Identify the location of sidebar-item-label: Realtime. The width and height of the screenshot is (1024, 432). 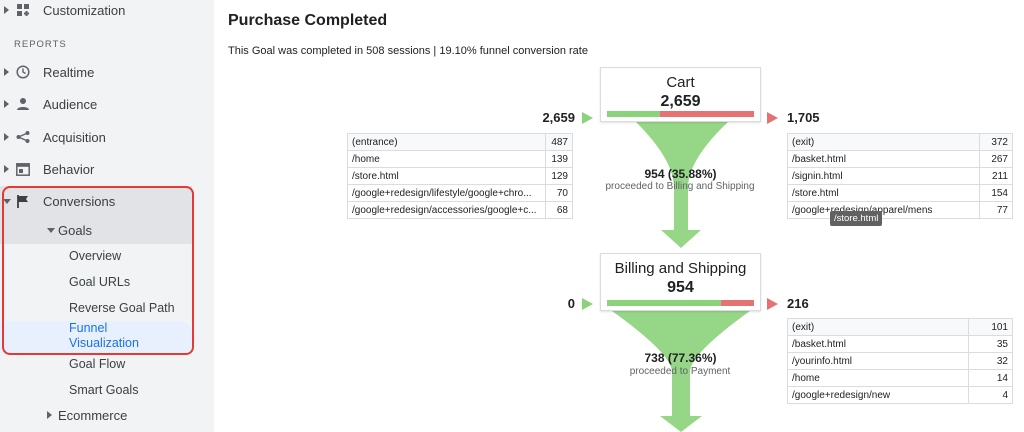
(69, 72).